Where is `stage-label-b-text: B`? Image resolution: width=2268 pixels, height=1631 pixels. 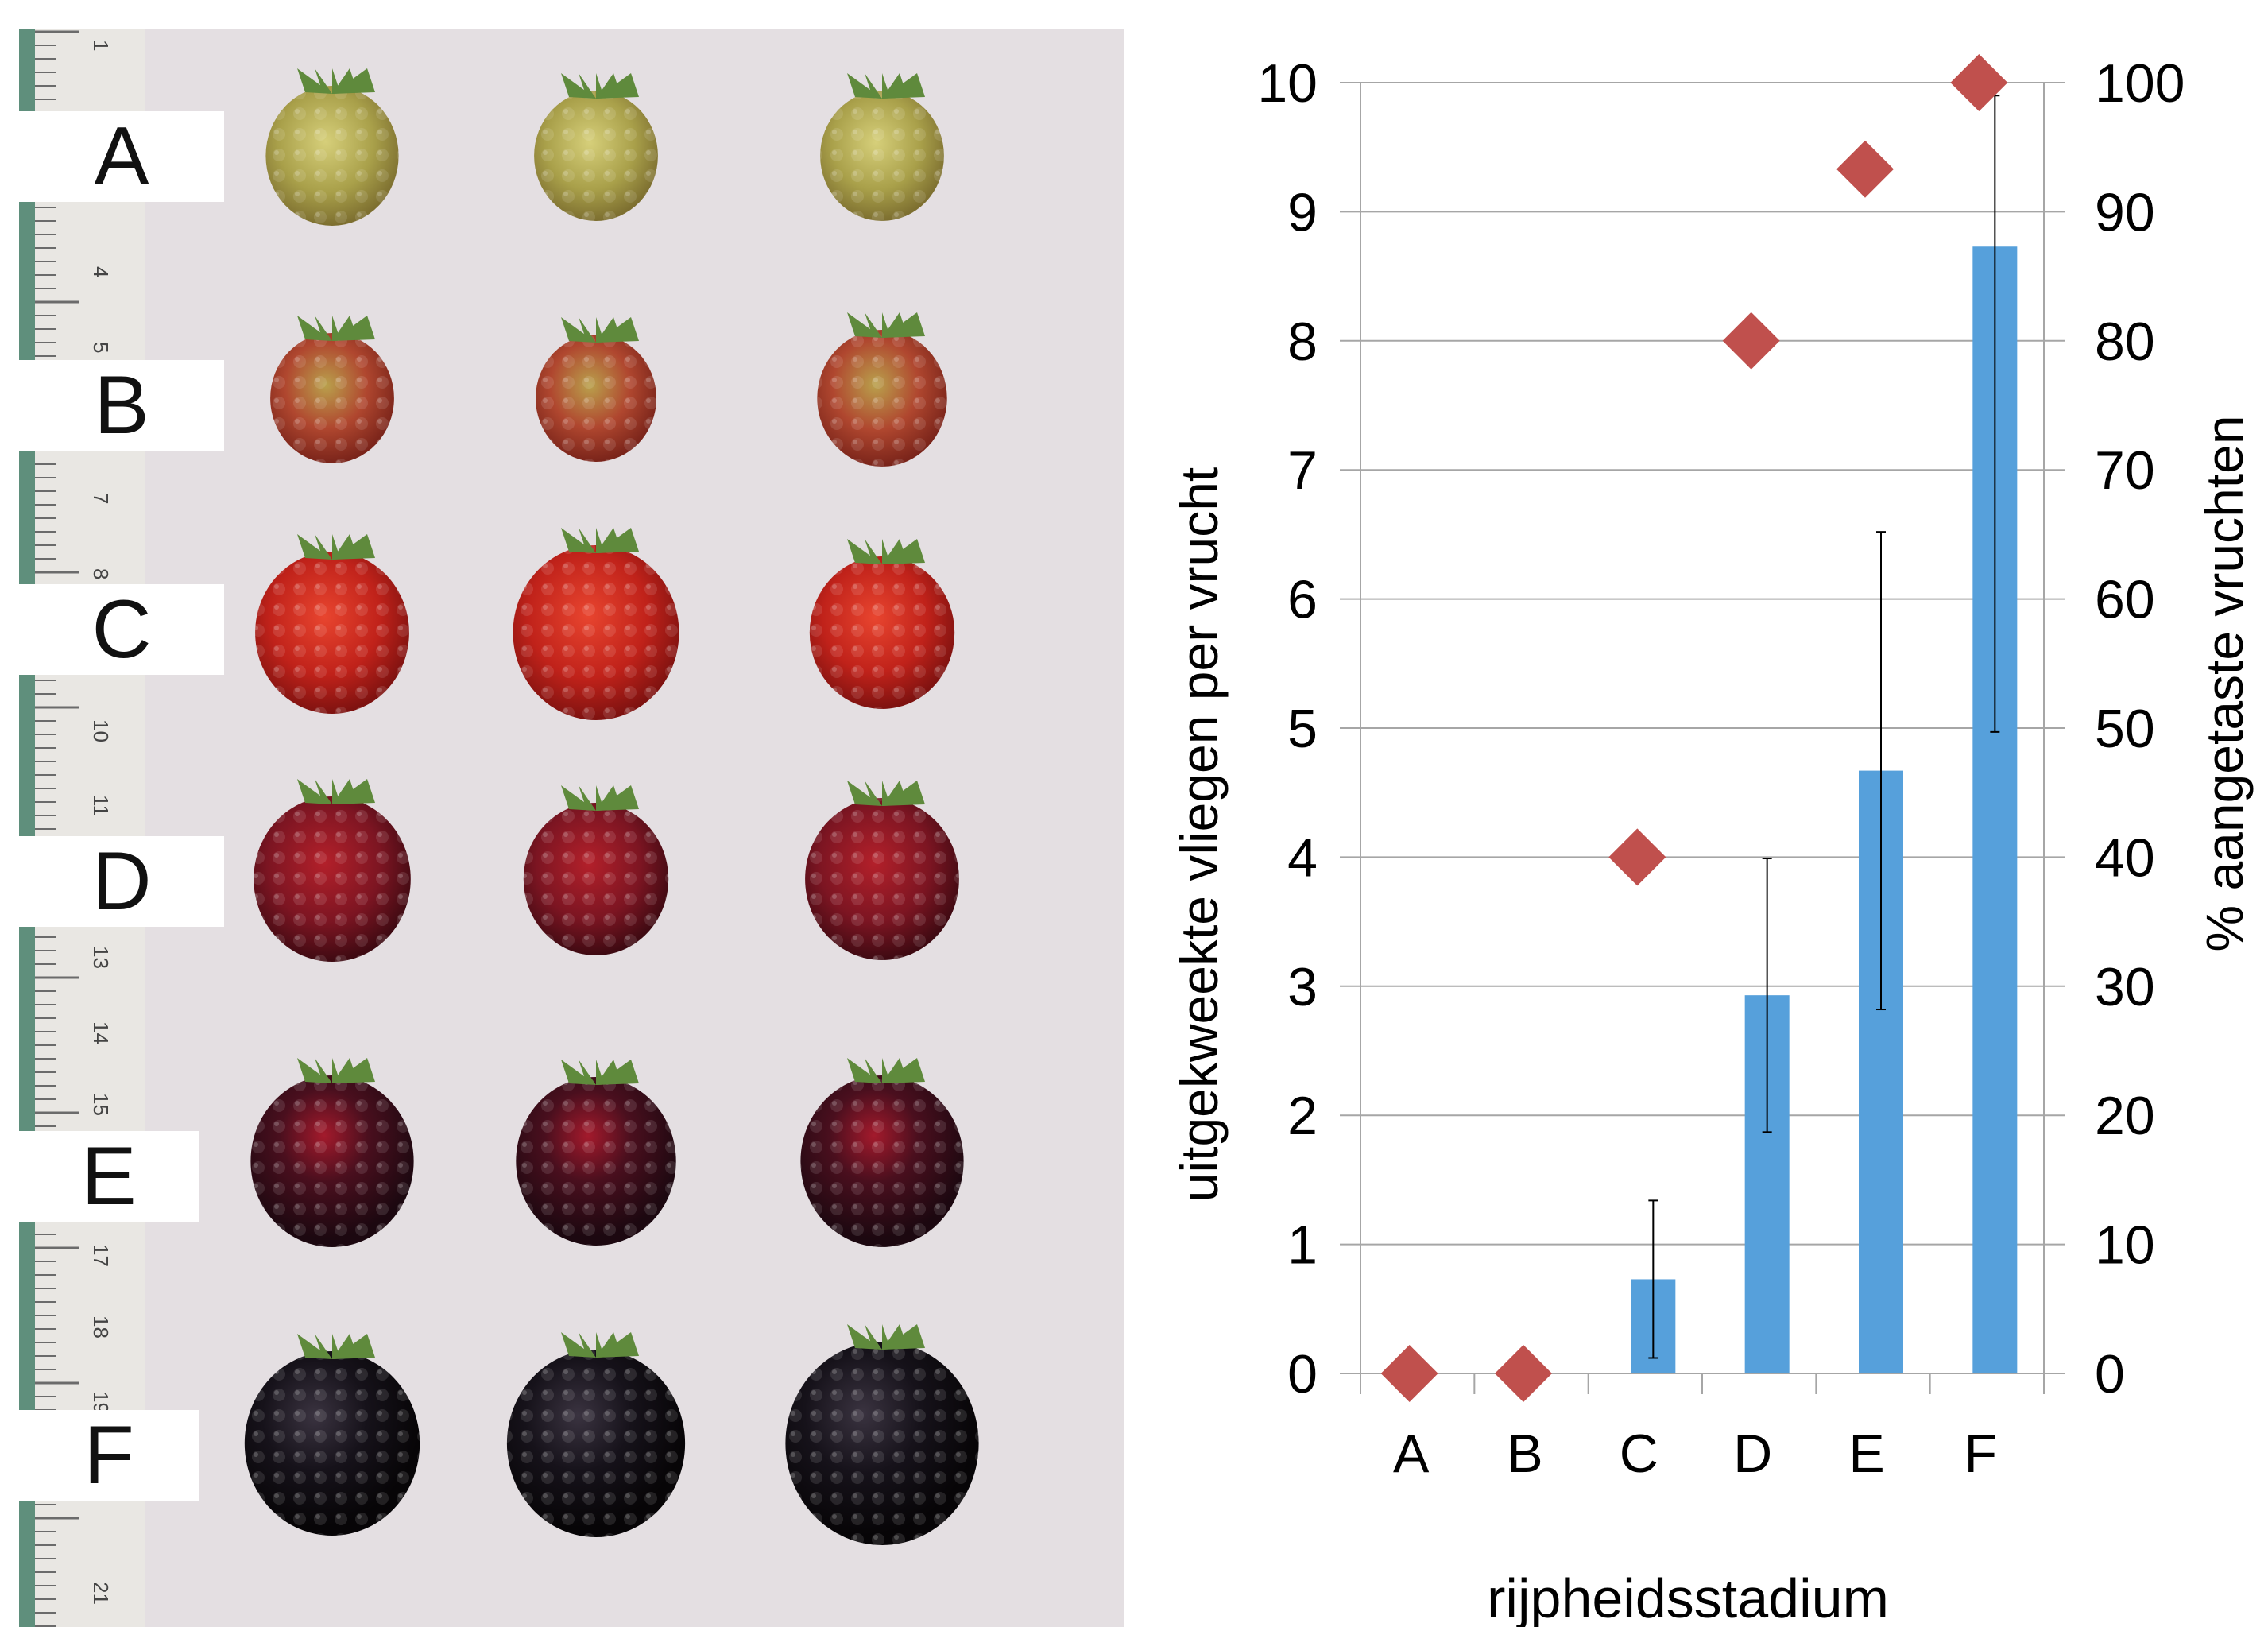
stage-label-b-text: B is located at coordinates (121, 405).